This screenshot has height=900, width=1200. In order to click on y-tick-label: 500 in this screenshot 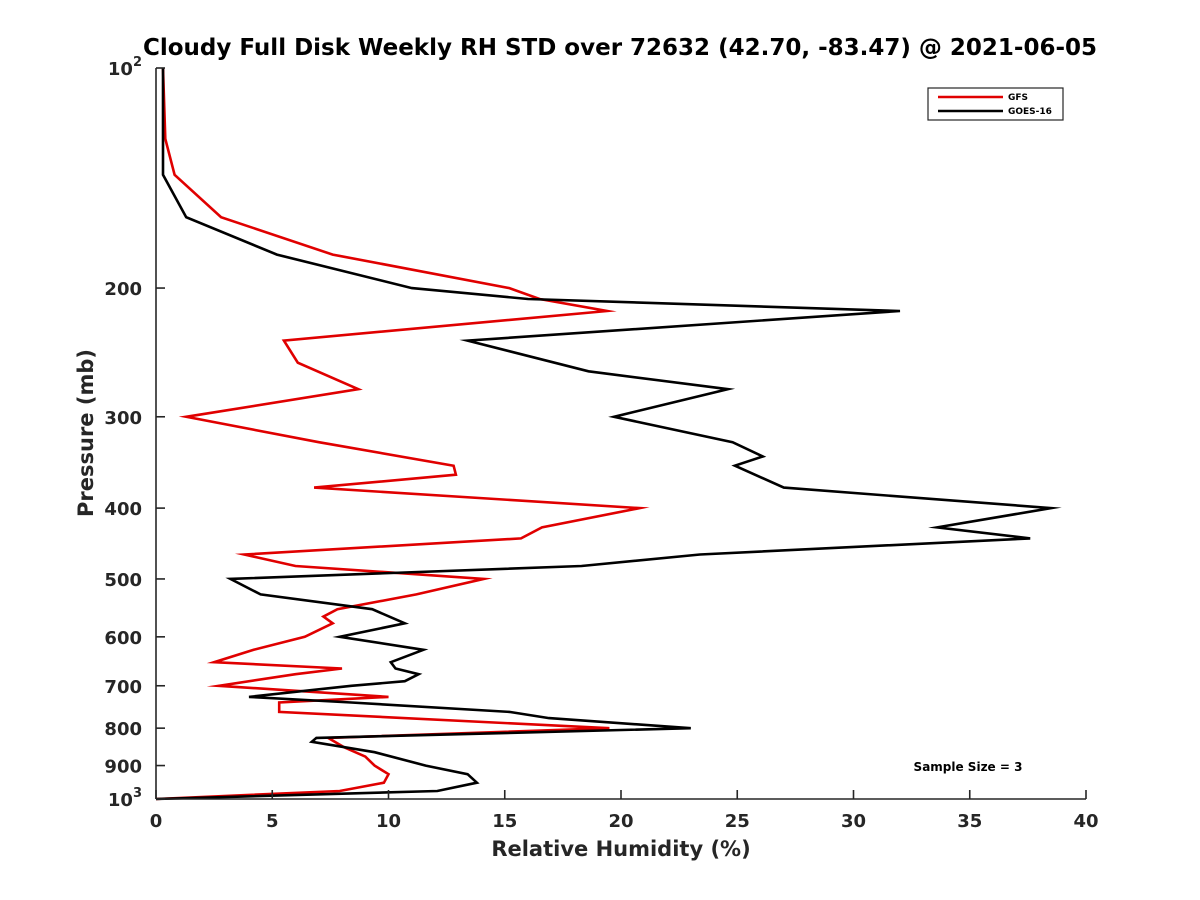, I will do `click(123, 580)`.